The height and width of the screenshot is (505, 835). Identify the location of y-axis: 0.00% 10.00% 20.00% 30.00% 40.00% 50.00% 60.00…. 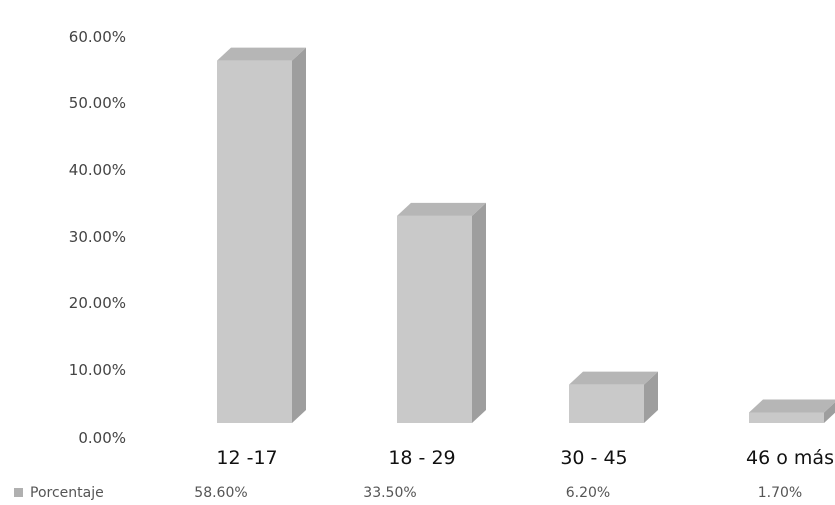
(97, 237).